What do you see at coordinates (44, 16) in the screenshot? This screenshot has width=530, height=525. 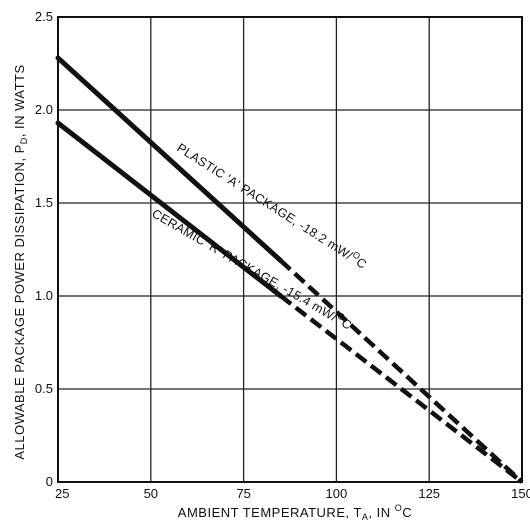 I see `y-tick-label: 2.5` at bounding box center [44, 16].